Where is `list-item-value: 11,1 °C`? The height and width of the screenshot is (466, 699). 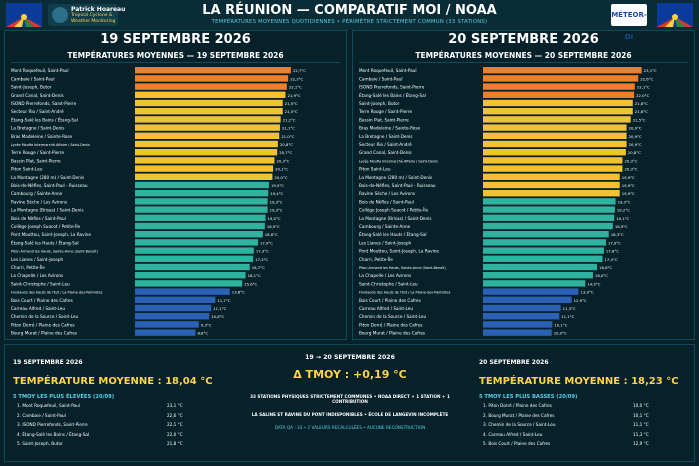 list-item-value: 11,1 °C is located at coordinates (641, 424).